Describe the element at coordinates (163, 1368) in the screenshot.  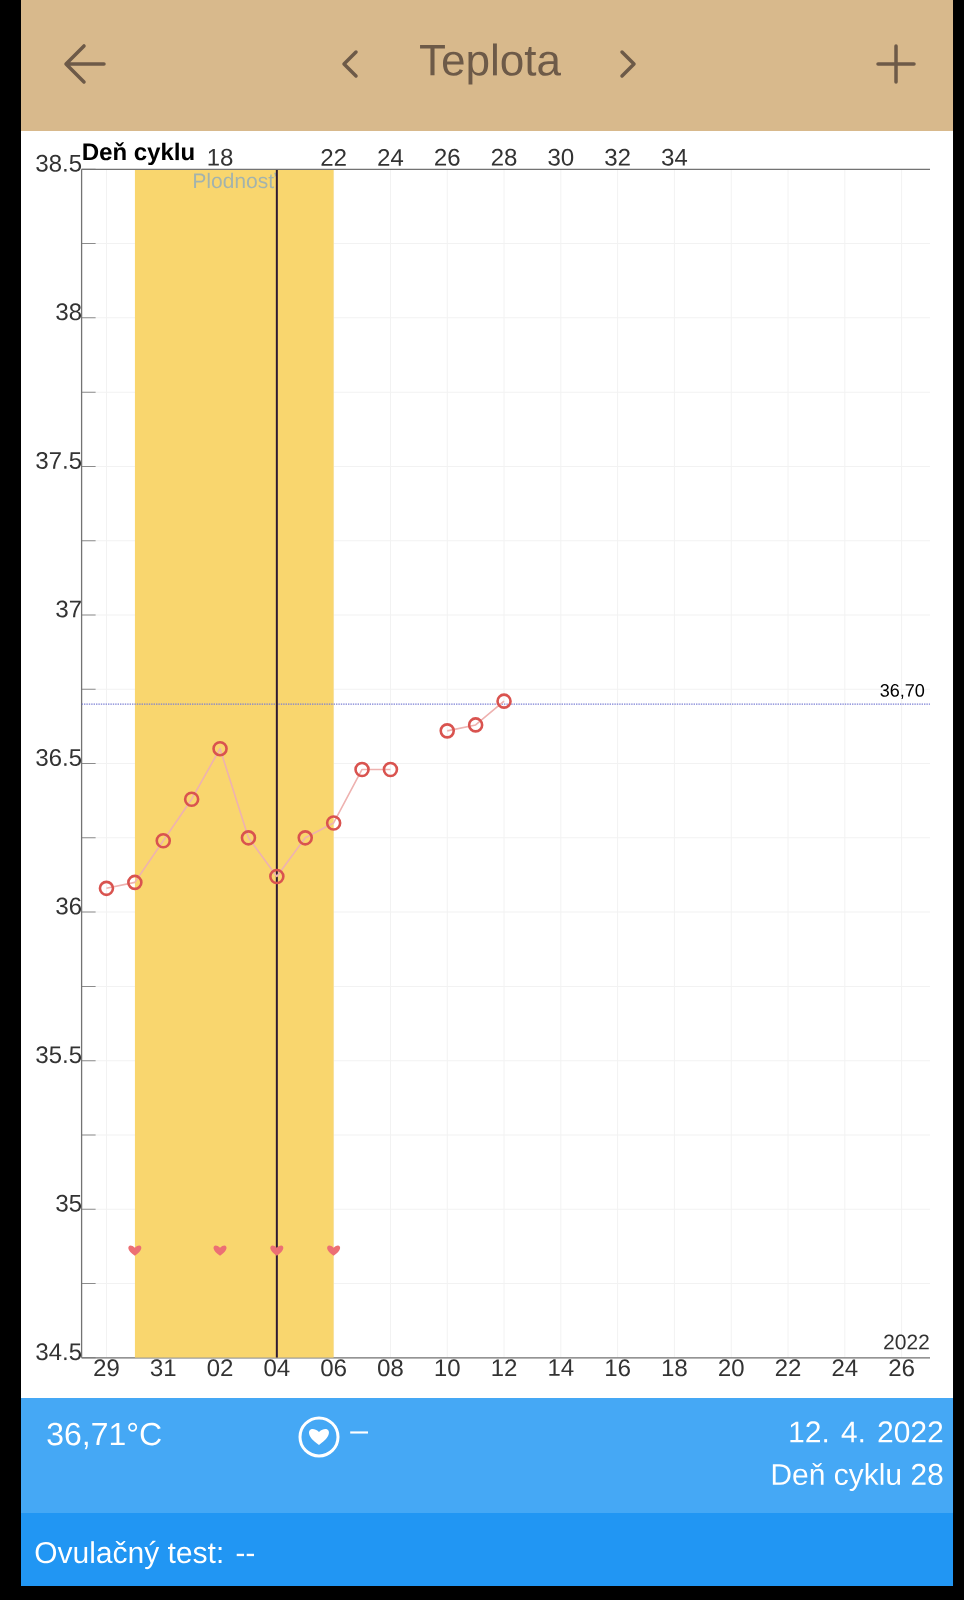
I see `x-tick-label: 31` at that location.